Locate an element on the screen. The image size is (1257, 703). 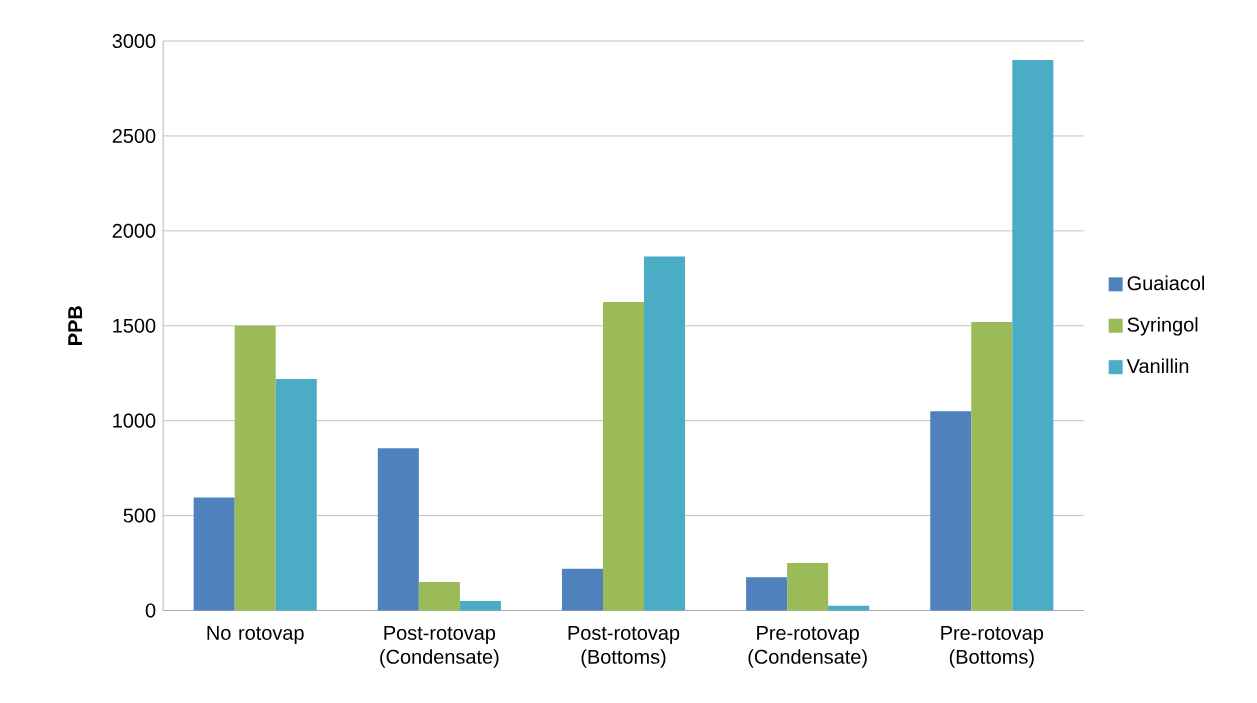
x-tick-label: Pre-rotovap (Bottoms) is located at coordinates (992, 647).